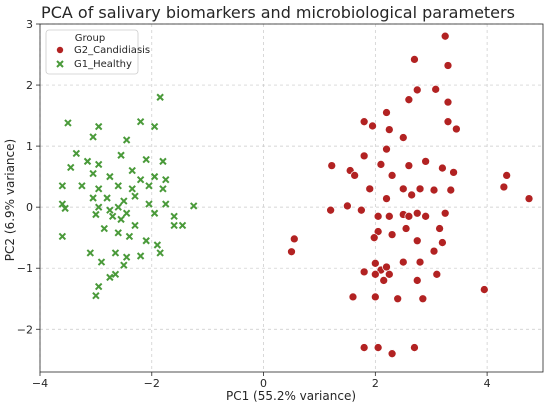 This screenshot has height=406, width=550. What do you see at coordinates (112, 50) in the screenshot?
I see `legend-candidiasis-label: G2_Candidiasis` at bounding box center [112, 50].